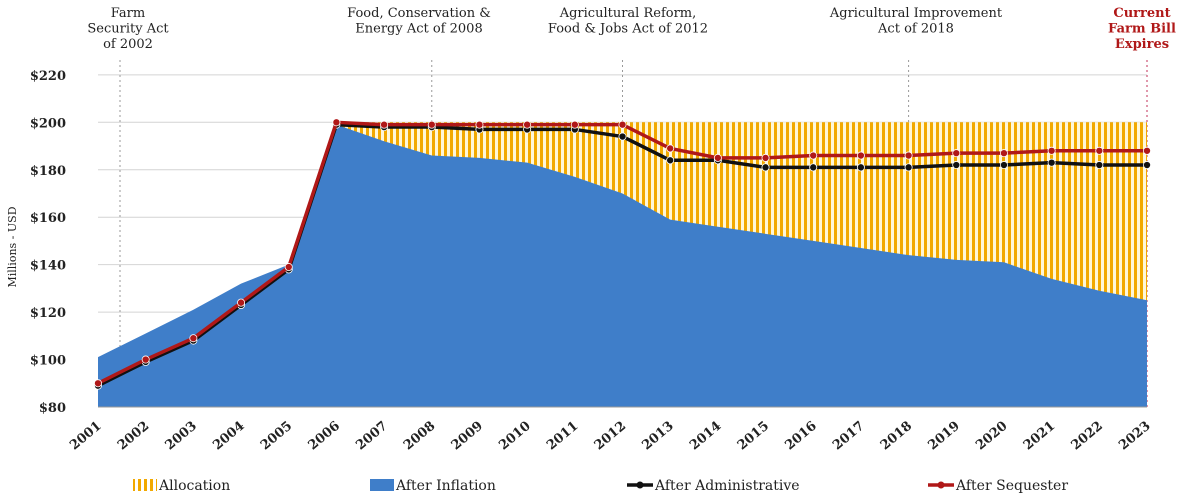  I want to click on legend-swatch-allocation, so click(145, 485).